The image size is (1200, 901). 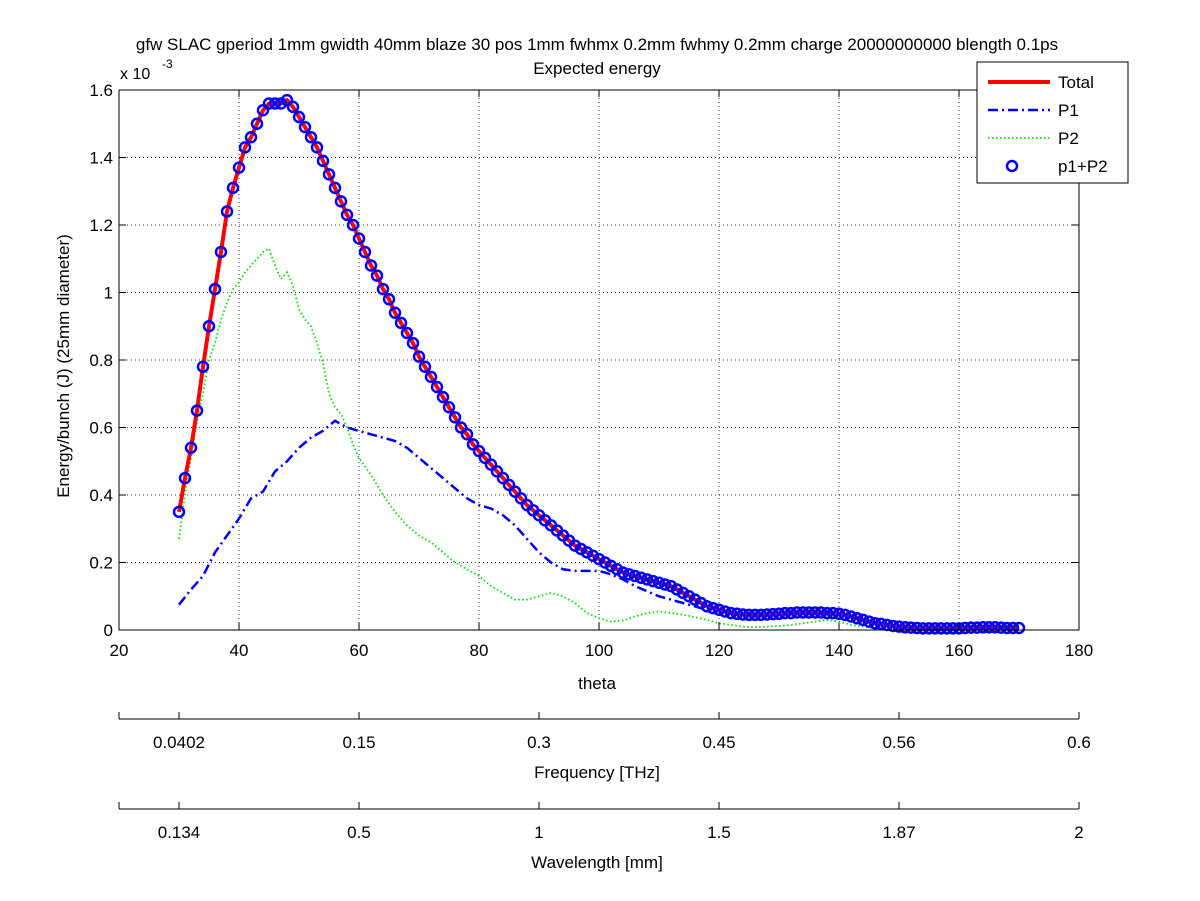 What do you see at coordinates (959, 650) in the screenshot?
I see `x-tick-label: 160` at bounding box center [959, 650].